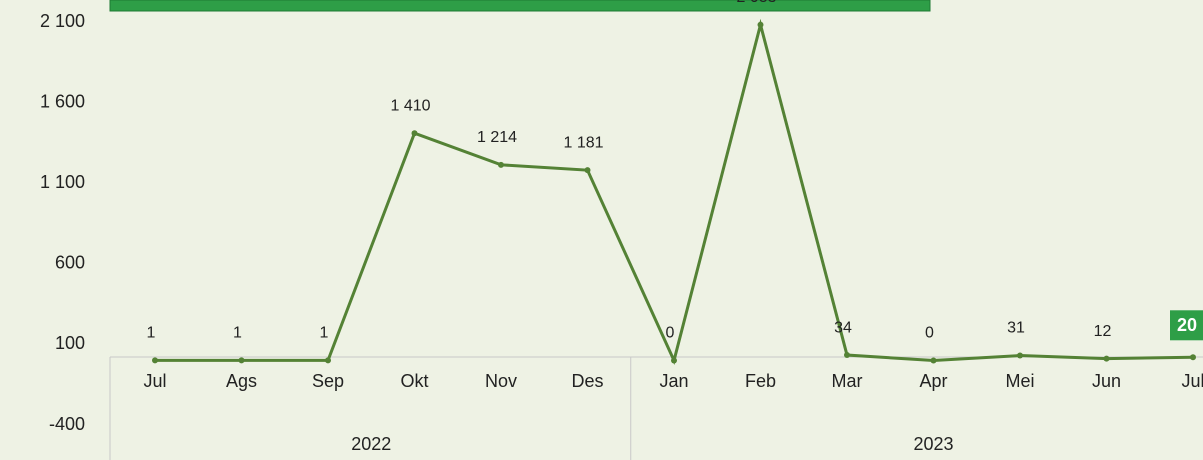 Image resolution: width=1203 pixels, height=460 pixels. I want to click on value-label: 1 181, so click(583, 142).